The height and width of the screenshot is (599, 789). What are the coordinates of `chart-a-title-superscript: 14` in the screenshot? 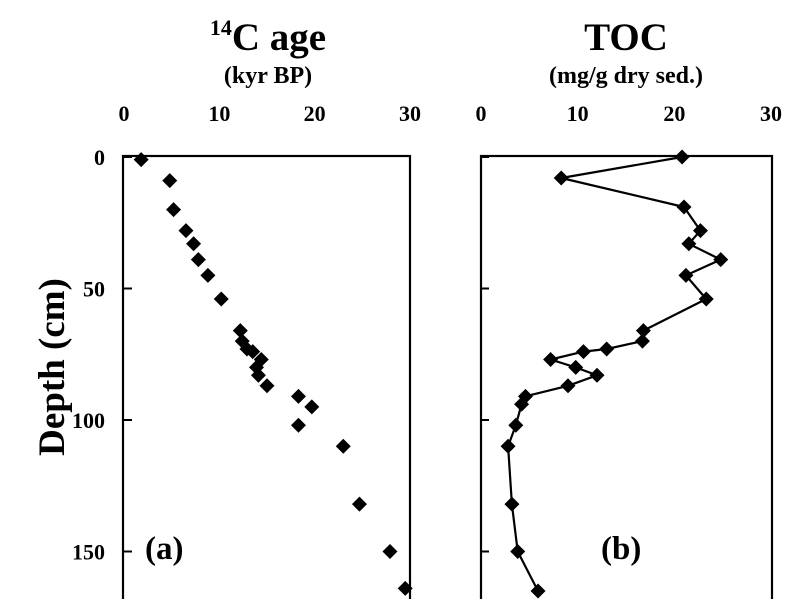 It's located at (221, 27).